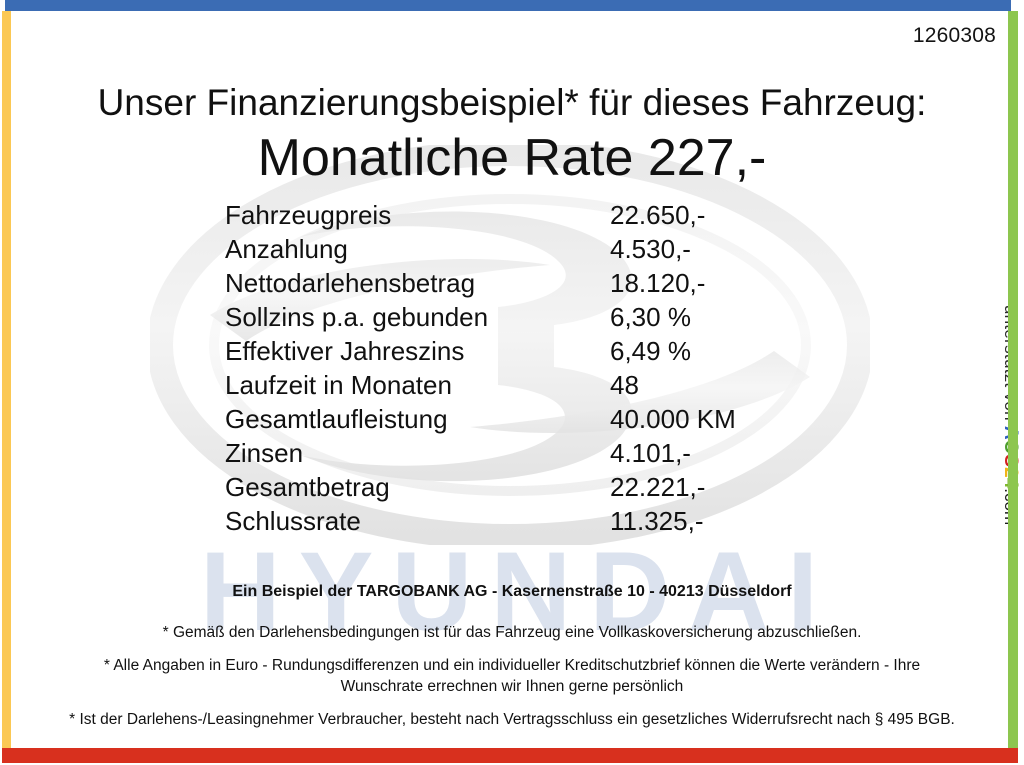 The height and width of the screenshot is (765, 1024). What do you see at coordinates (264, 453) in the screenshot?
I see `row-label: Zinsen` at bounding box center [264, 453].